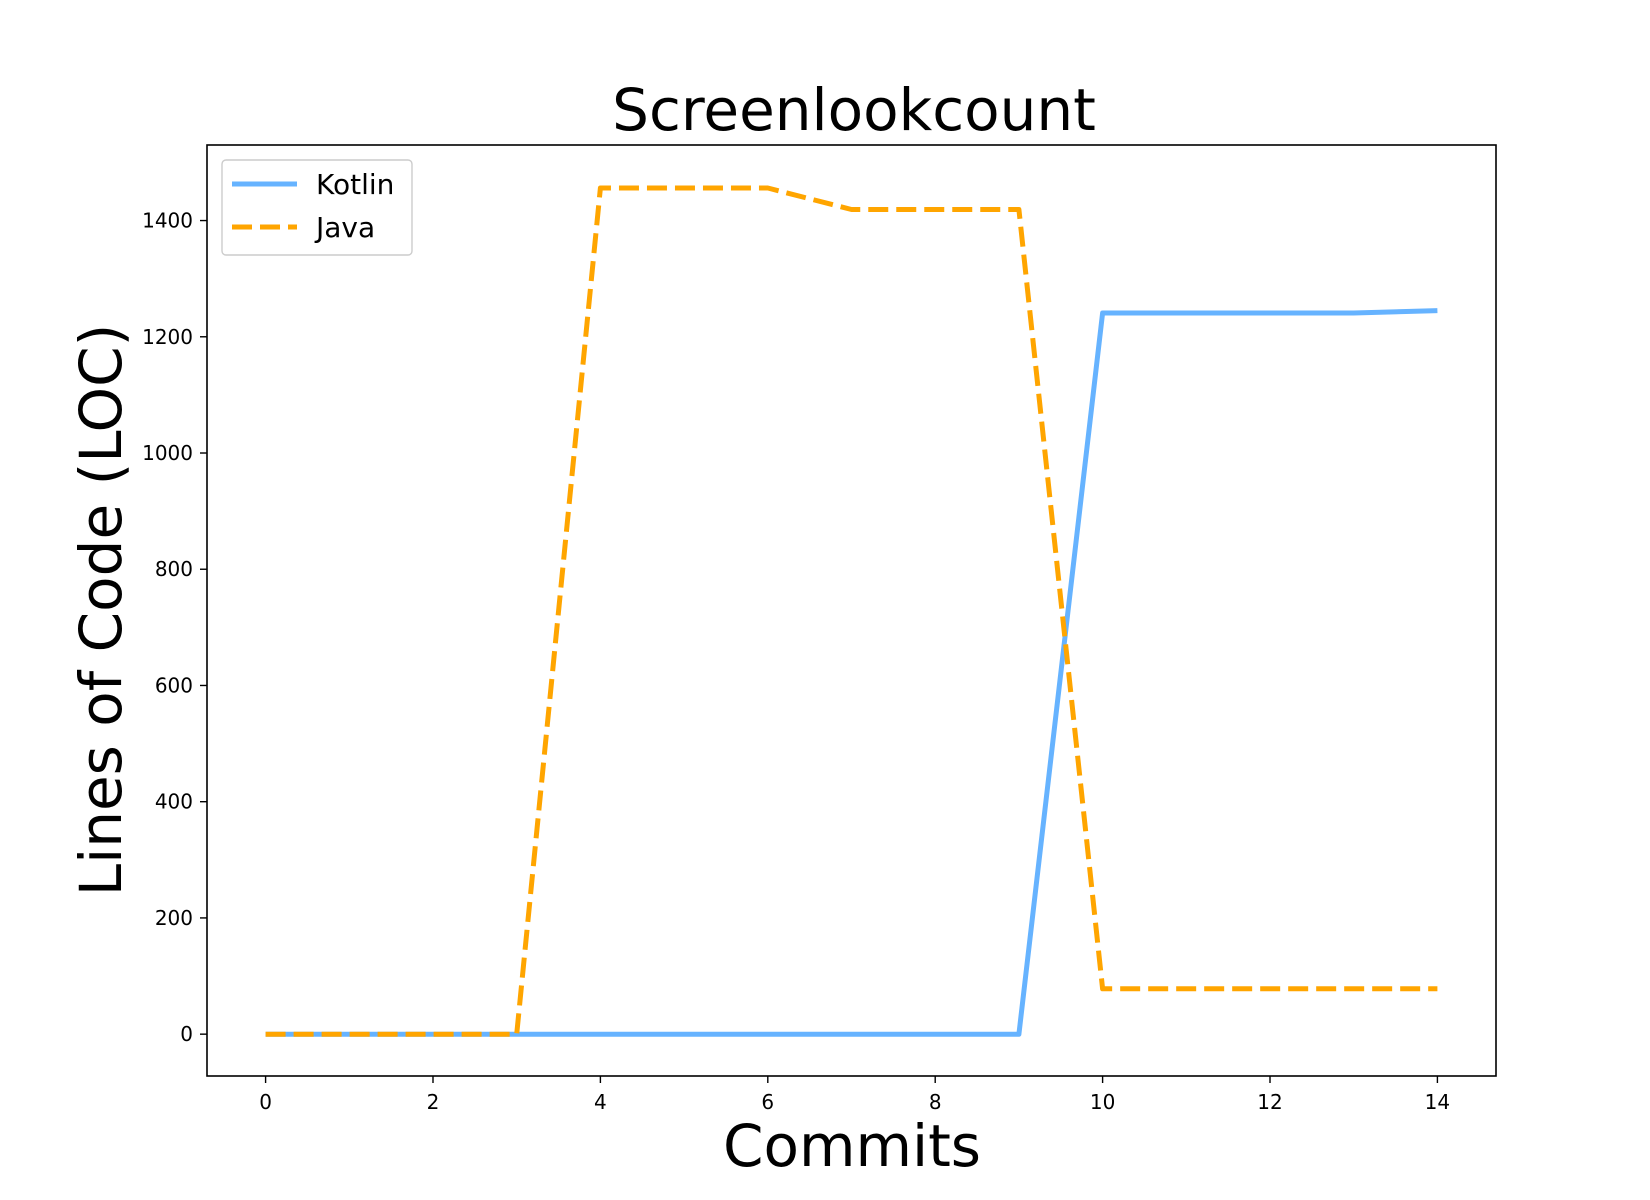 Image resolution: width=1650 pixels, height=1200 pixels. I want to click on x-tick-label: 8, so click(935, 1102).